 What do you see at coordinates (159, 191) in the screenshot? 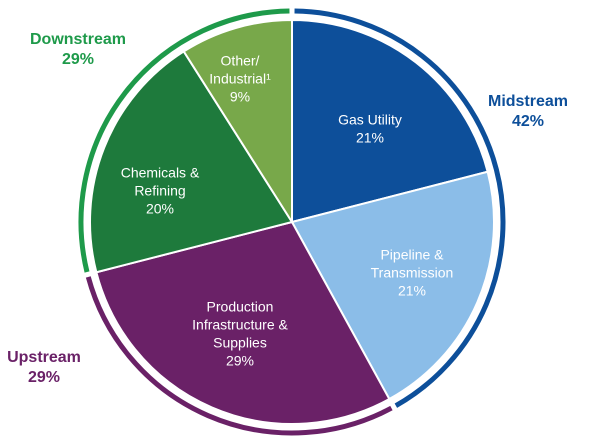
I see `slice-label: Refining` at bounding box center [159, 191].